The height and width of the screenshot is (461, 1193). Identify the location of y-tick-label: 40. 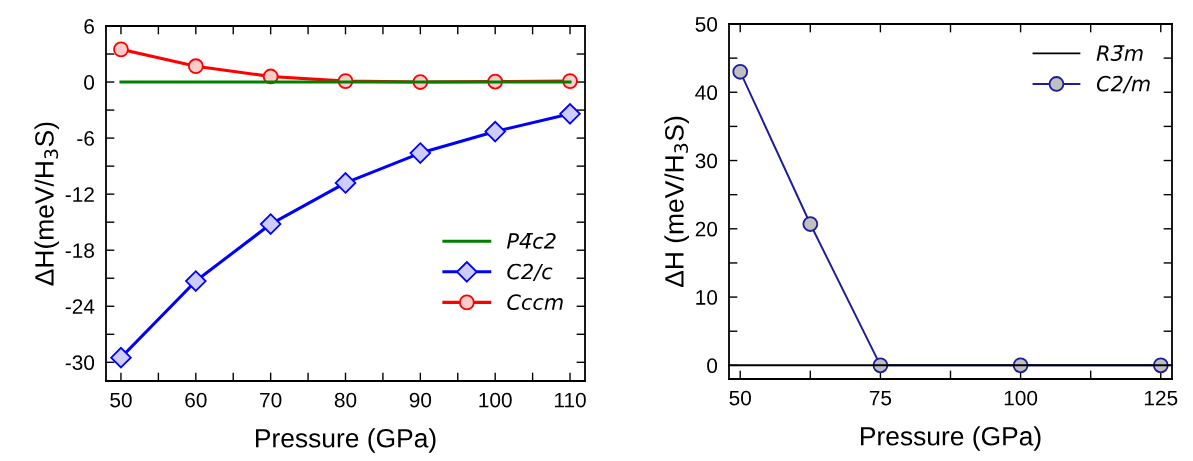
(706, 93).